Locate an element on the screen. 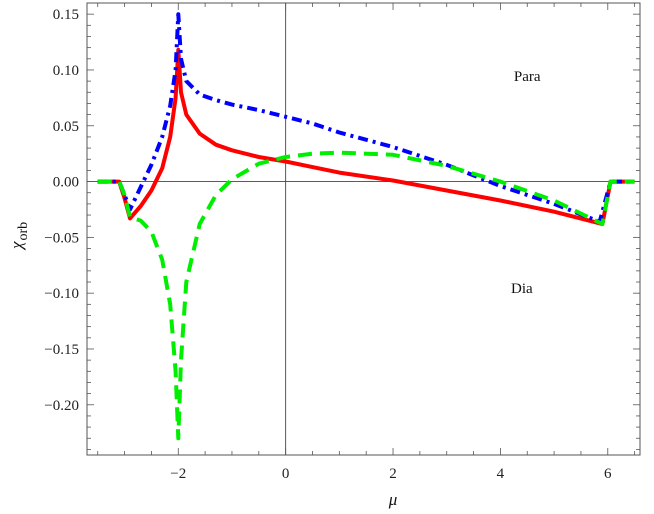 This screenshot has height=514, width=654. y-tick-label: −0.10 is located at coordinates (61, 294).